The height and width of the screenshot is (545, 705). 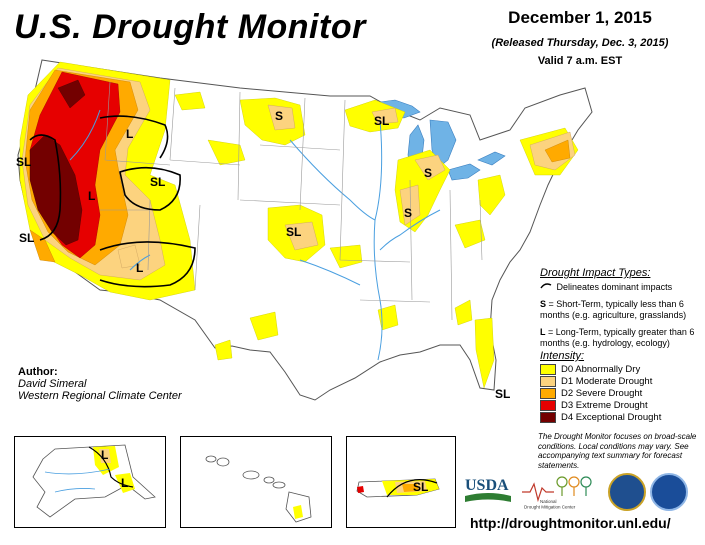 What do you see at coordinates (548, 369) in the screenshot?
I see `d0-swatch` at bounding box center [548, 369].